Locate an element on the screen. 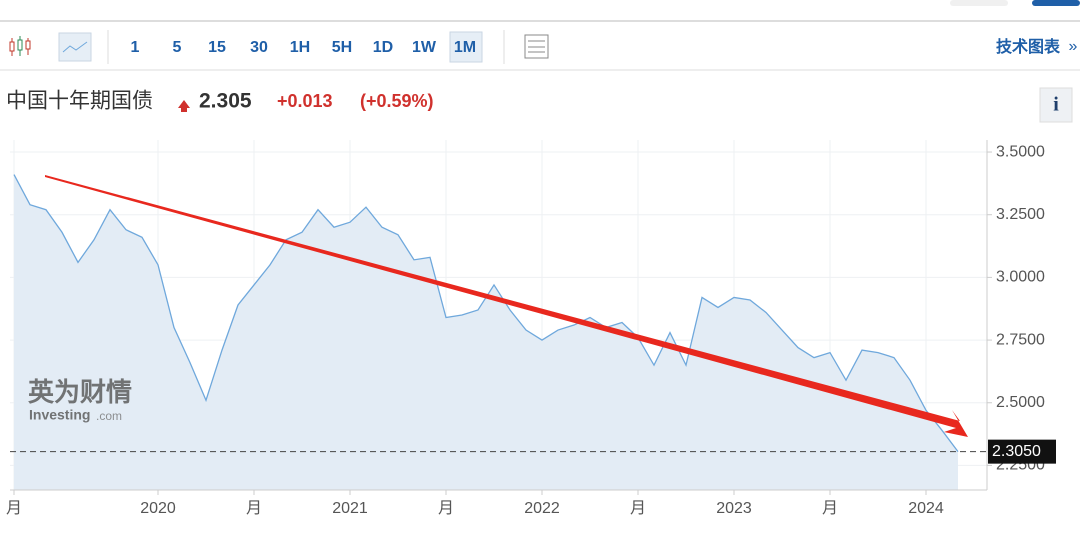 This screenshot has height=543, width=1080. x-tick-label: 2020 is located at coordinates (158, 508).